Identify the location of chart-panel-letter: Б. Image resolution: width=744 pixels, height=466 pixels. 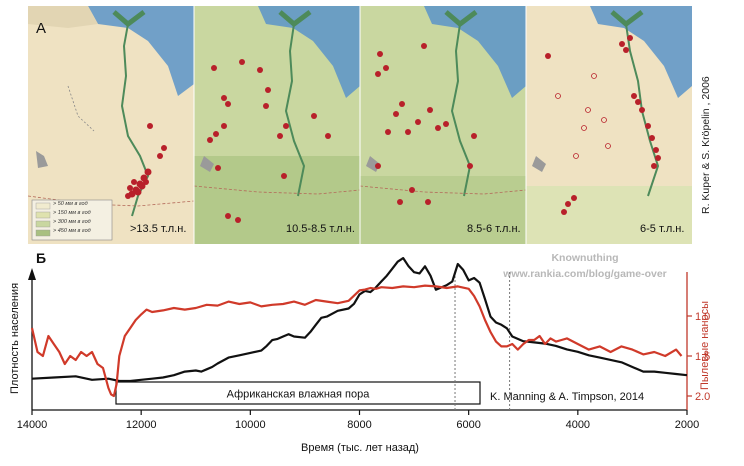
(41, 258).